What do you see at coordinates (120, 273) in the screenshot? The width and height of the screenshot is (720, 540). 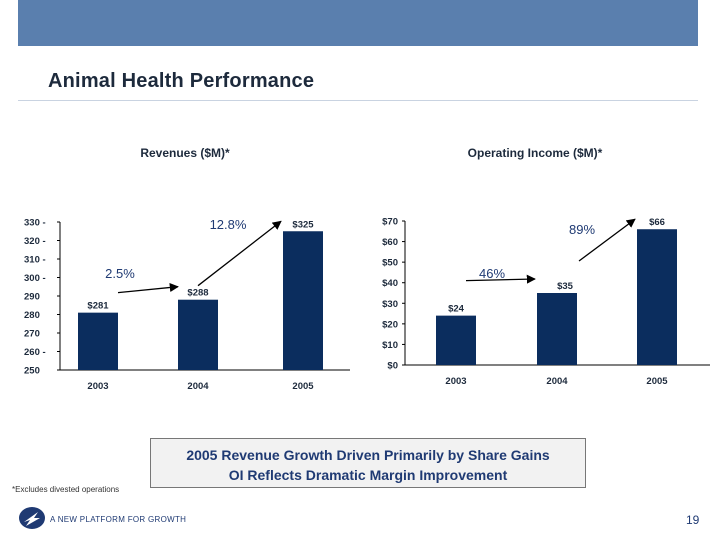 I see `growth-label: 2.5%` at bounding box center [120, 273].